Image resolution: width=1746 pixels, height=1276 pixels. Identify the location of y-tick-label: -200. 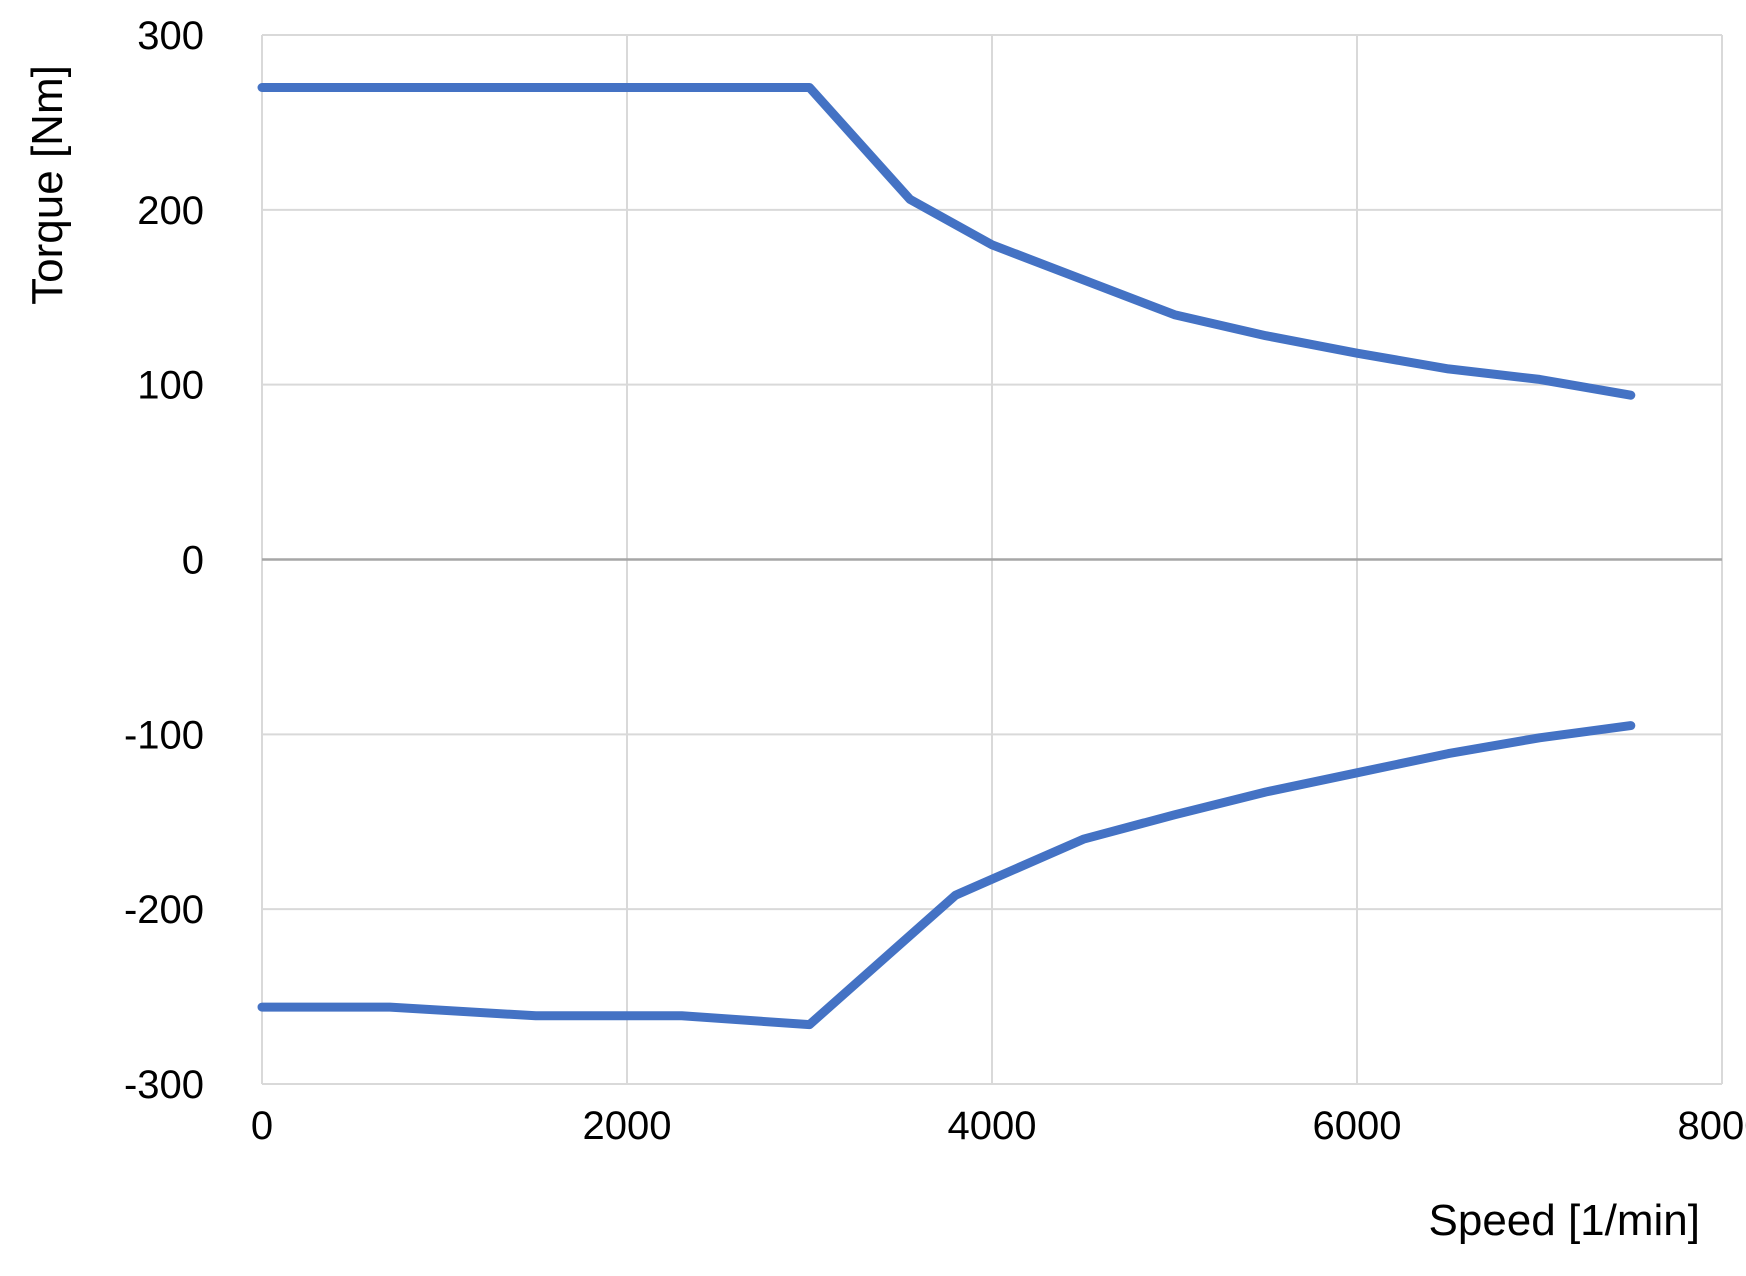
(164, 910).